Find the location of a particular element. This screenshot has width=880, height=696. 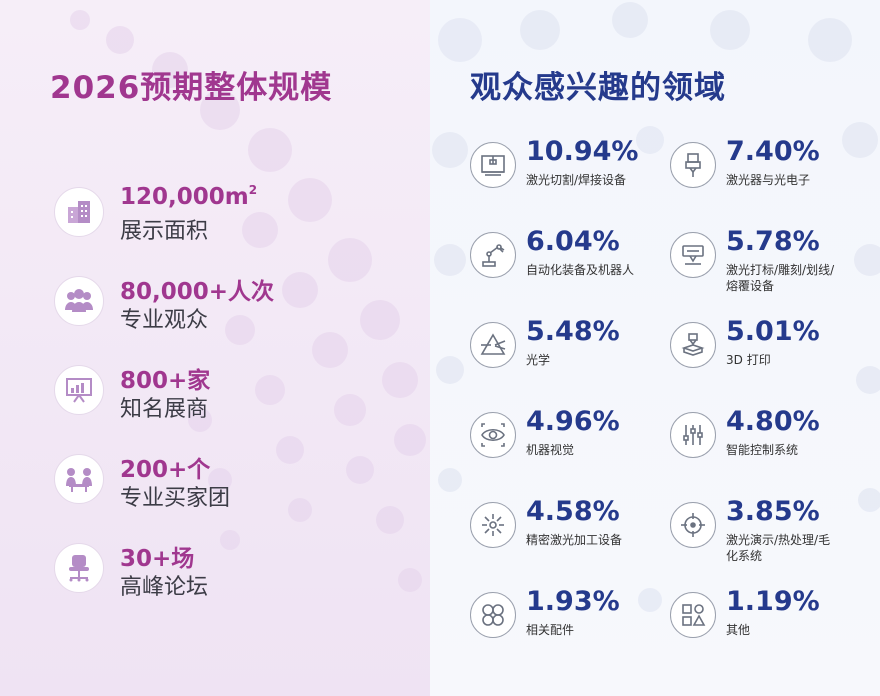

scale-label: 专业观众 is located at coordinates (164, 320).